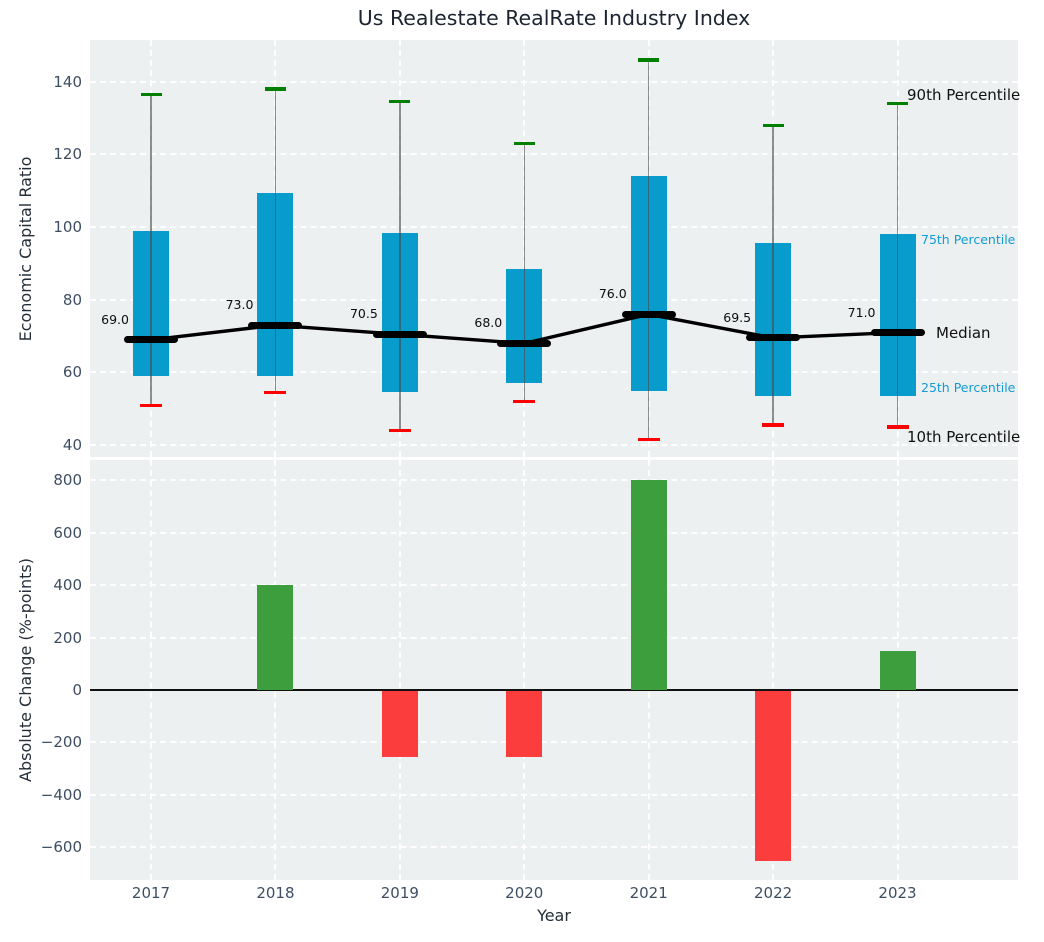 This screenshot has height=942, width=1044. What do you see at coordinates (151, 250) in the screenshot?
I see `whisker-2017` at bounding box center [151, 250].